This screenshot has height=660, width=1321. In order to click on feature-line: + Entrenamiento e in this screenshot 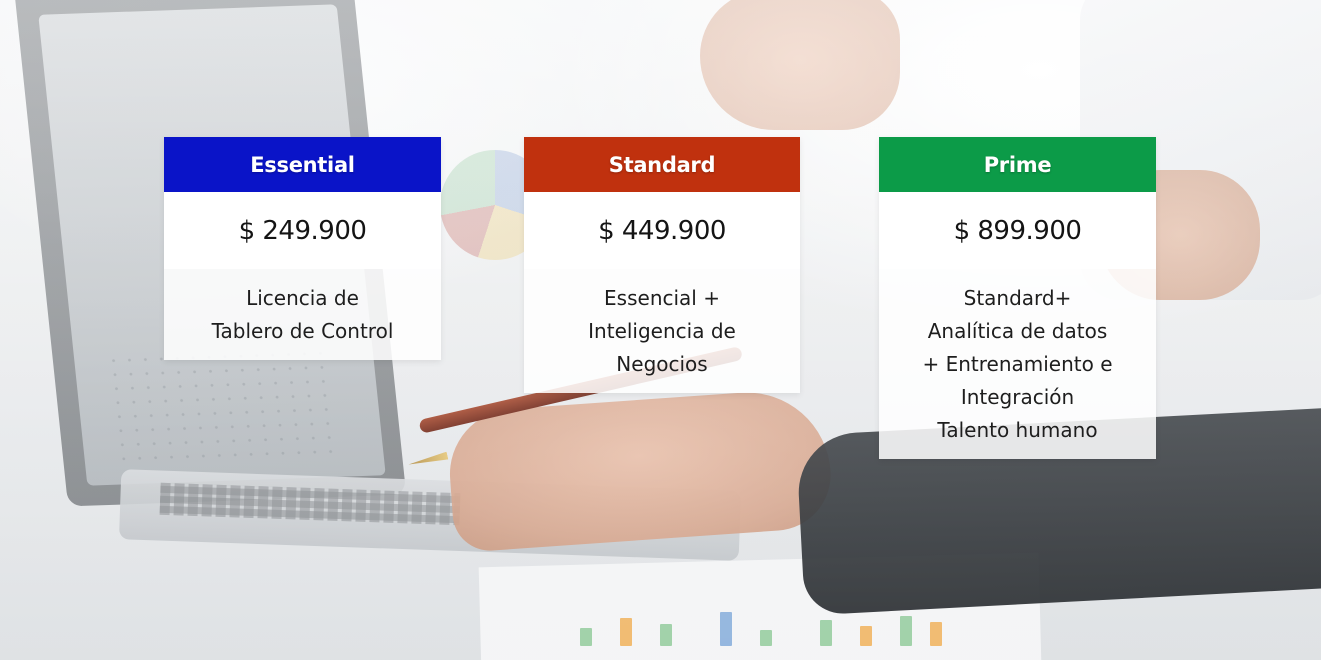, I will do `click(1017, 364)`.